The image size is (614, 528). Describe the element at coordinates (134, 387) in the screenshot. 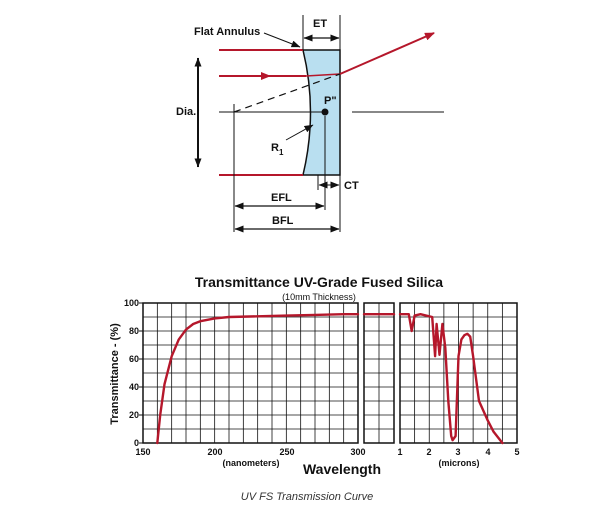

I see `y-tick-label: 40` at that location.